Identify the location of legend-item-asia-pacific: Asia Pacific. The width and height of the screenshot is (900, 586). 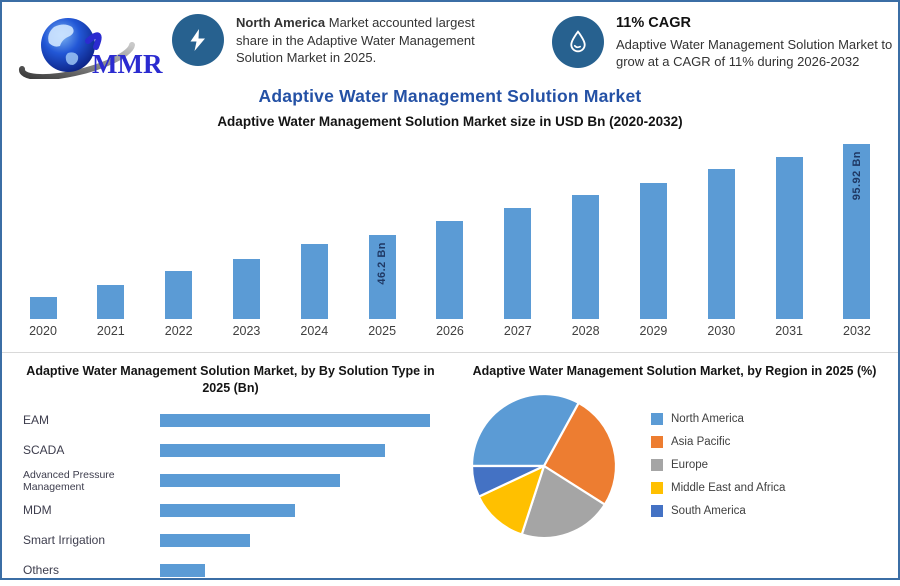
(718, 441).